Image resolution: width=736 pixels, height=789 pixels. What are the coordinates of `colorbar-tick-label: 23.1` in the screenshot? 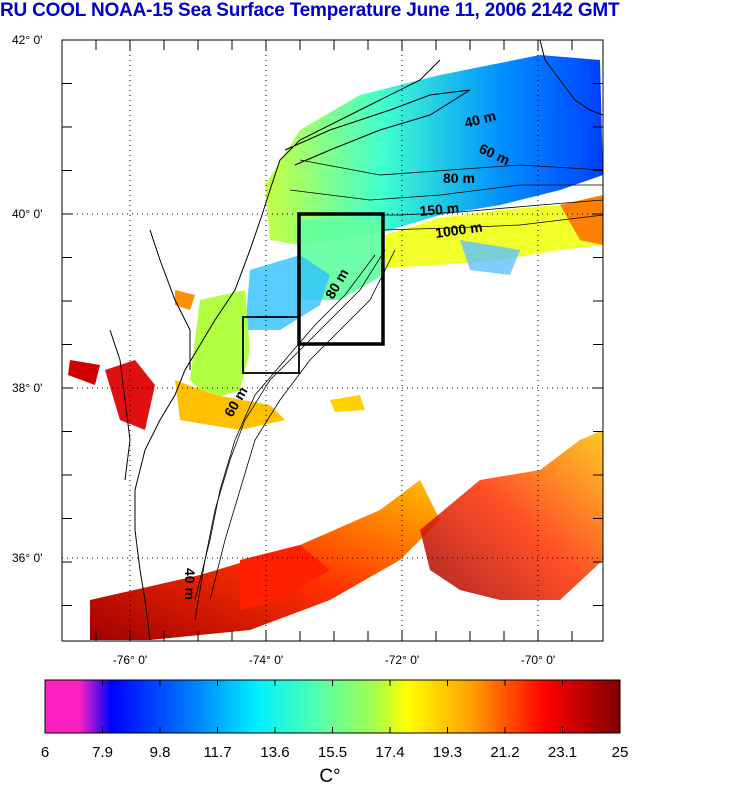 It's located at (562, 752).